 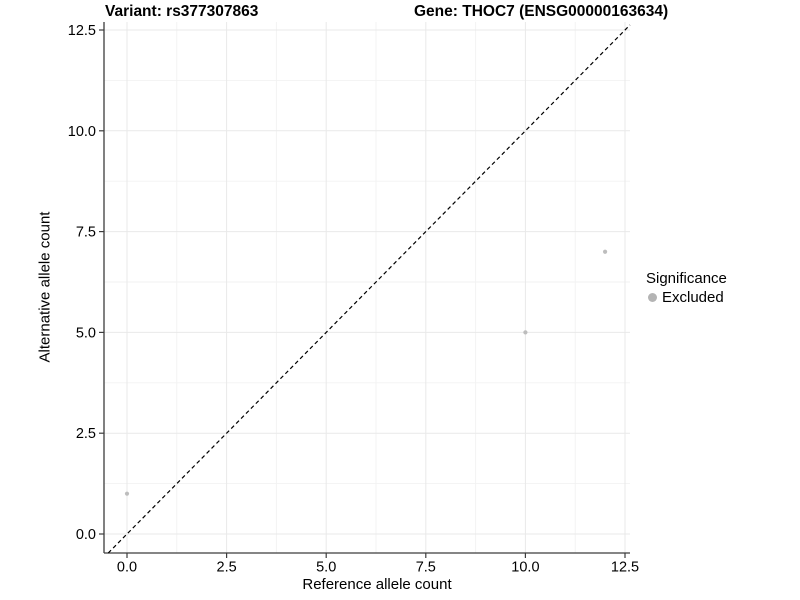 I want to click on plot-title-variant: Variant: rs377307863, so click(x=182, y=11).